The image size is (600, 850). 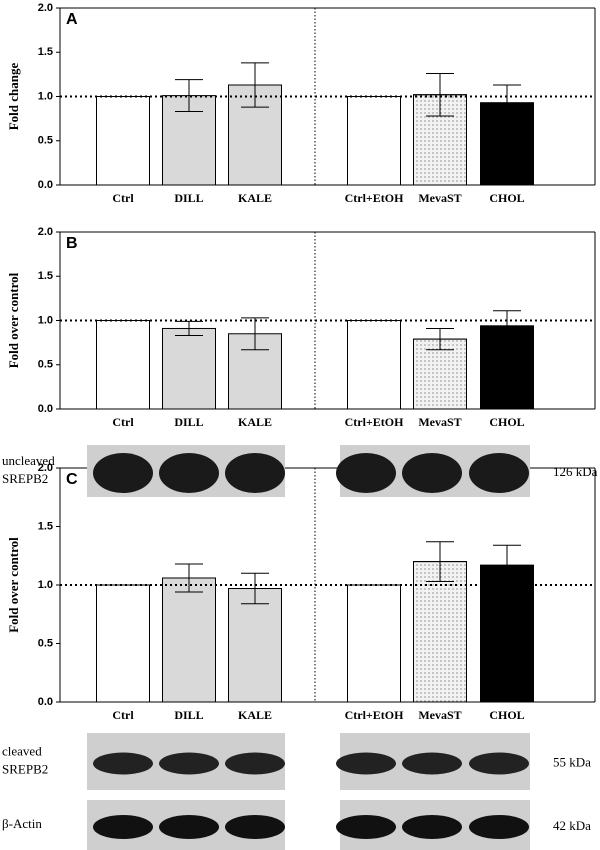 What do you see at coordinates (440, 632) in the screenshot?
I see `bar-pattern` at bounding box center [440, 632].